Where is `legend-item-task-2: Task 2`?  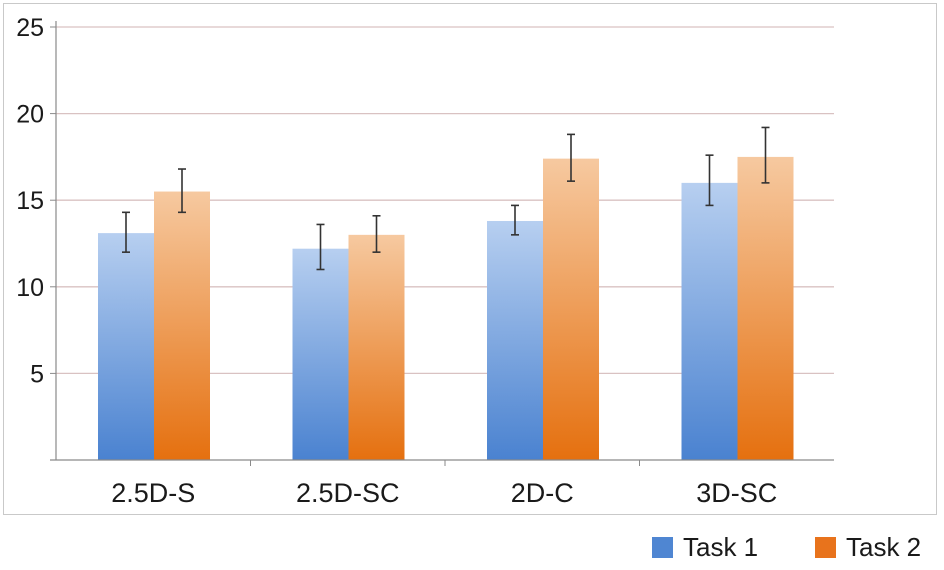 legend-item-task-2: Task 2 is located at coordinates (868, 547).